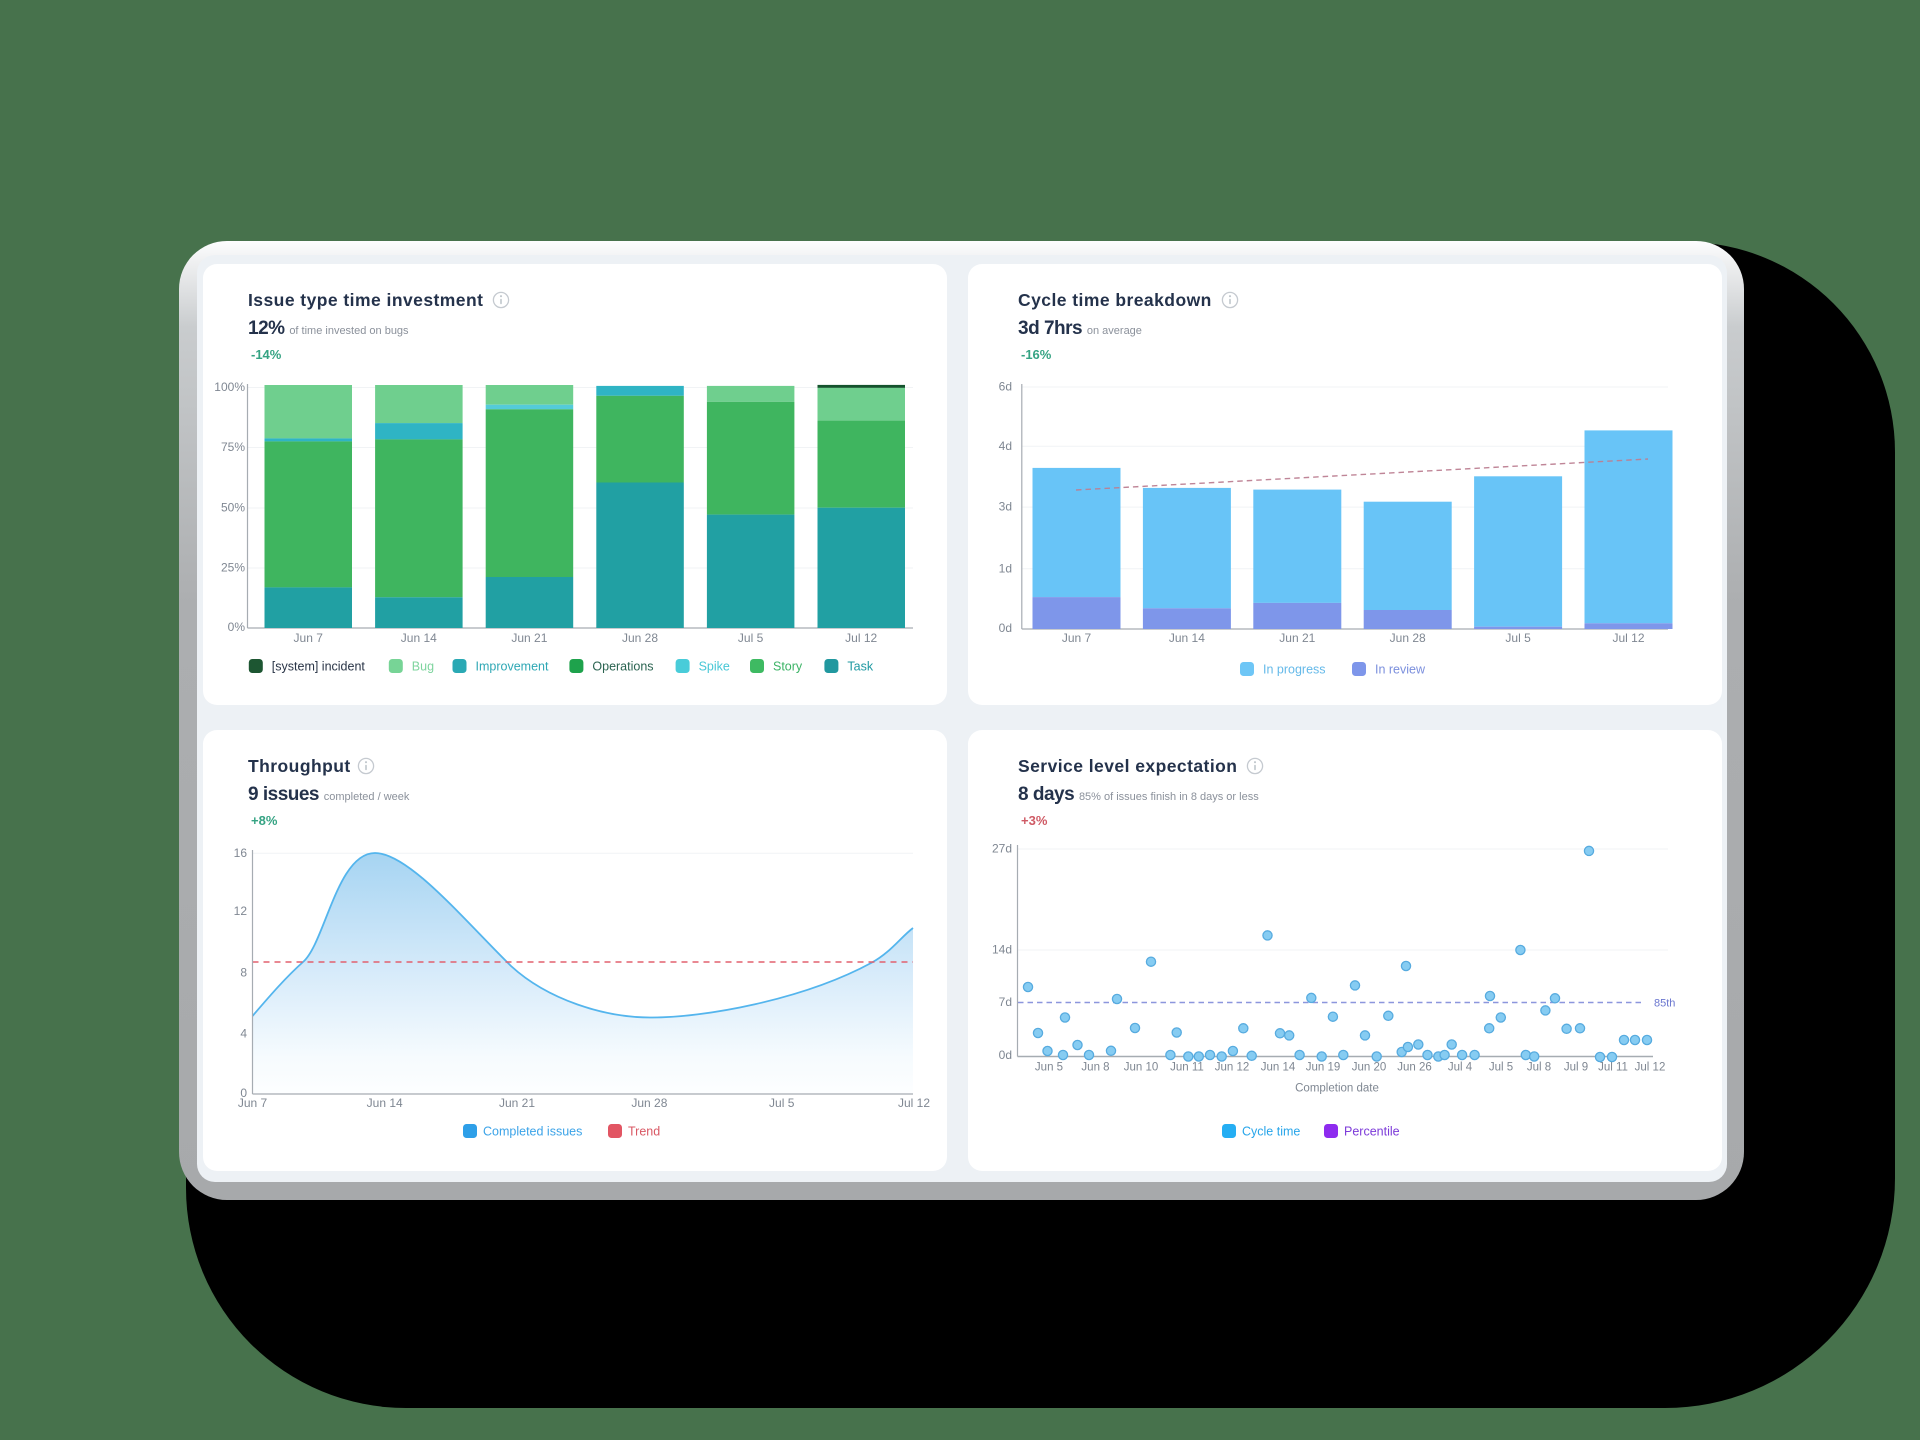 The height and width of the screenshot is (1440, 1920). What do you see at coordinates (860, 667) in the screenshot?
I see `svg-text: Task` at bounding box center [860, 667].